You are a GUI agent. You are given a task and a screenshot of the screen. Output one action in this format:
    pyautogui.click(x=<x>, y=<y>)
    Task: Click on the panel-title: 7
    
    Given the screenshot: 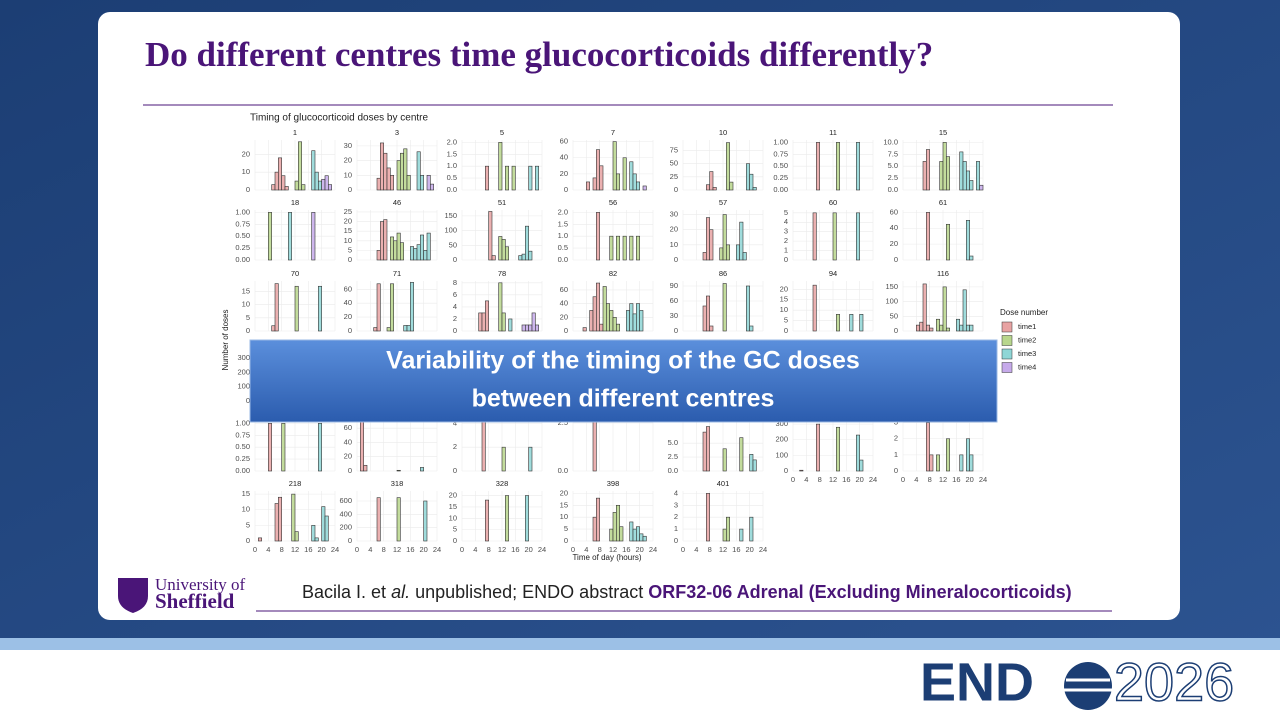 What is the action you would take?
    pyautogui.click(x=613, y=132)
    